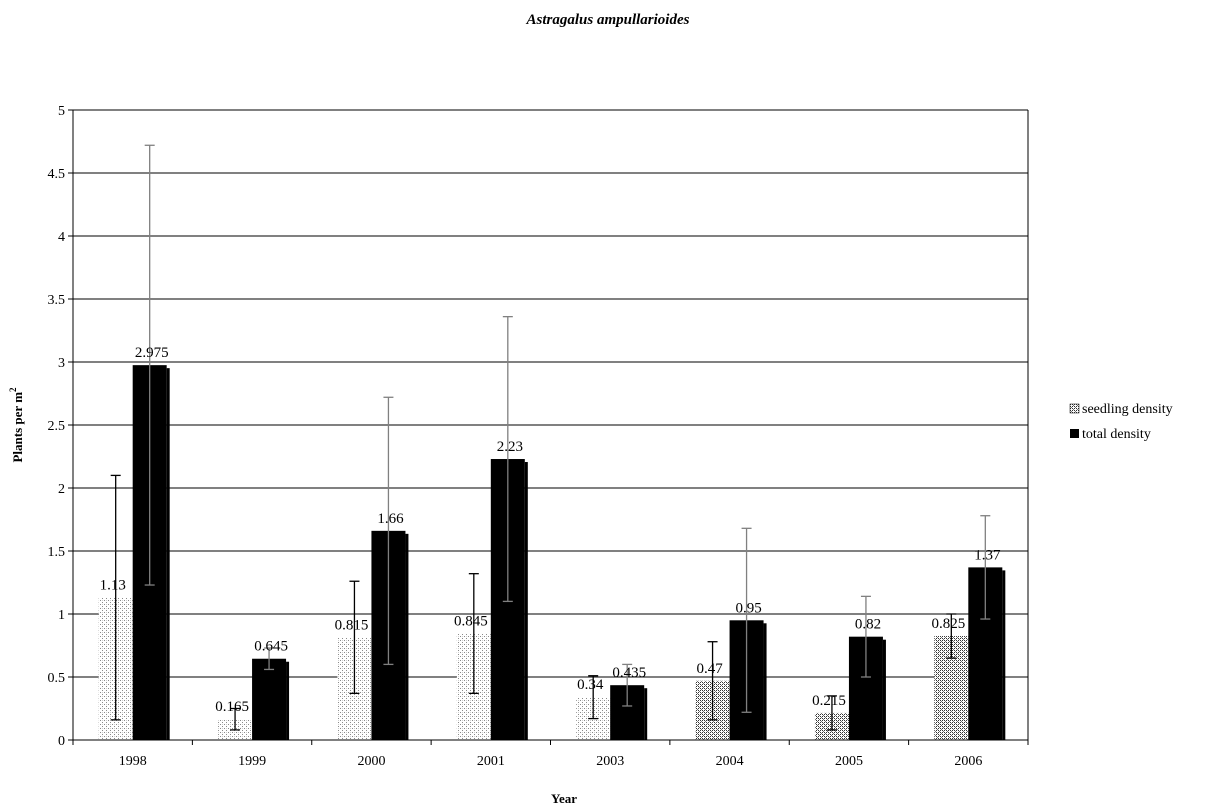 The width and height of the screenshot is (1217, 808). Describe the element at coordinates (371, 761) in the screenshot. I see `x-tick-label: 2000` at that location.